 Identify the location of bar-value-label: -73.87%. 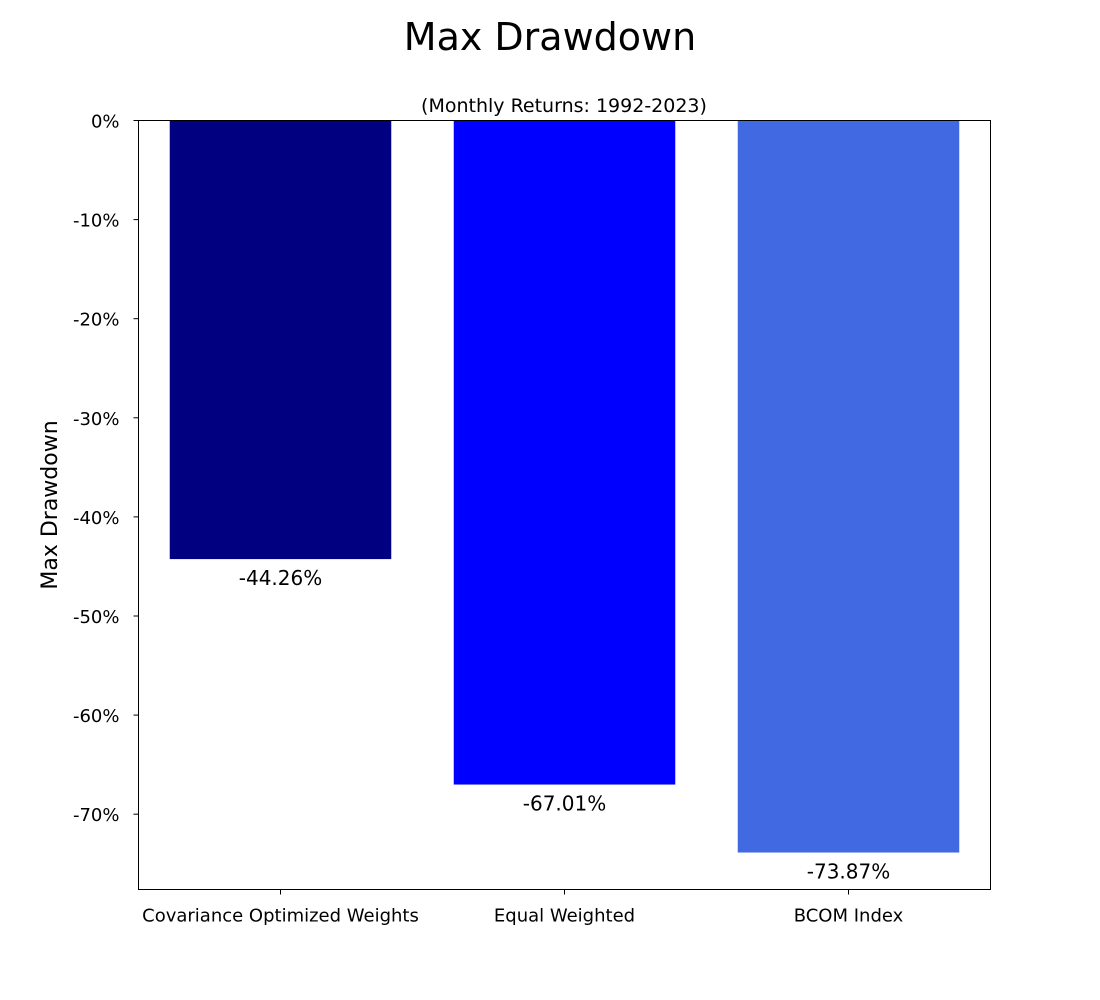
(848, 872).